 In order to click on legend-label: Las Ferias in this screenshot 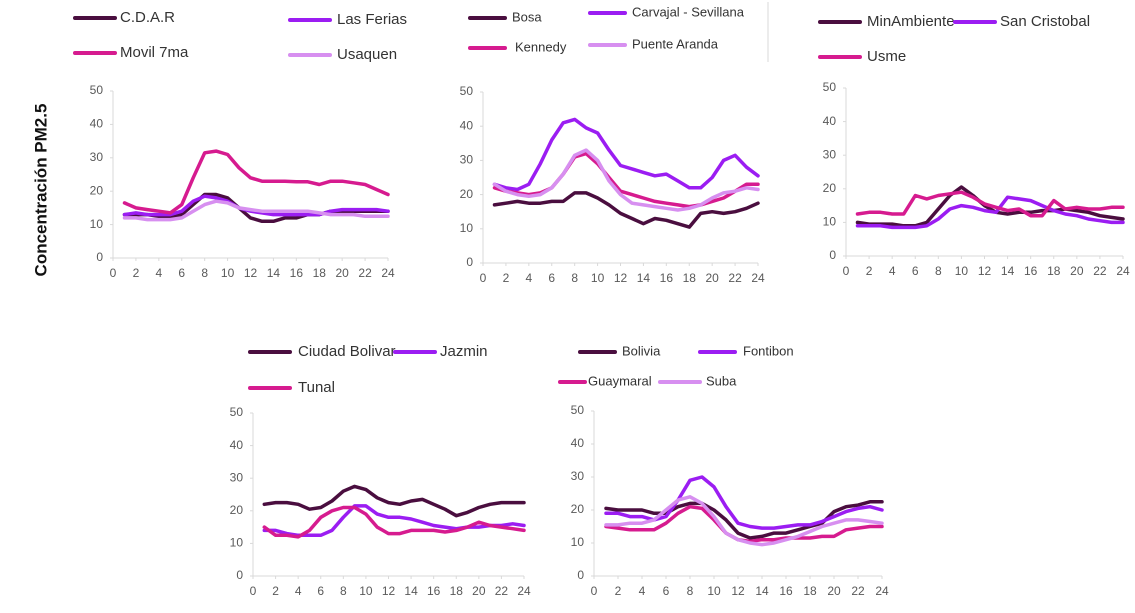, I will do `click(372, 19)`.